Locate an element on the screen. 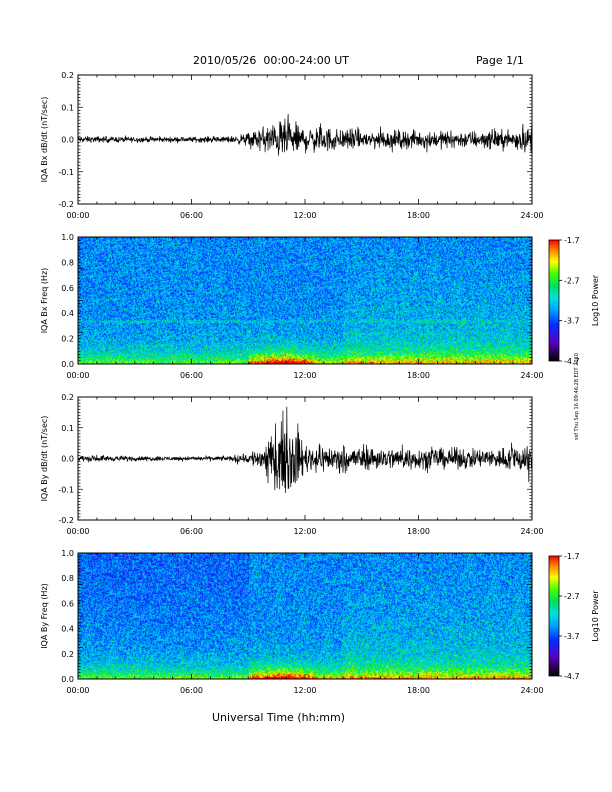  y-tick-label-3-5: 0.0 is located at coordinates (67, 679).